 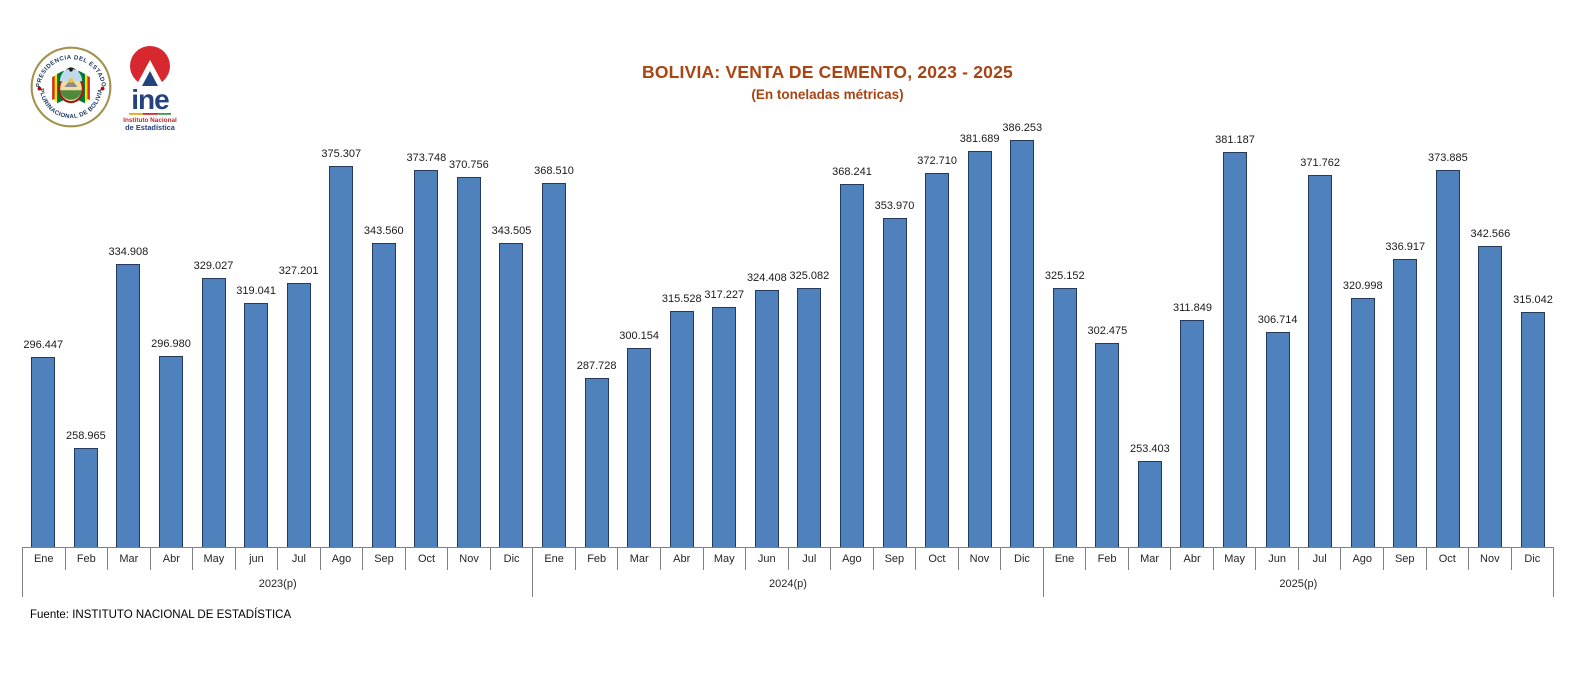 What do you see at coordinates (43, 333) in the screenshot?
I see `bar-slot: 296.447` at bounding box center [43, 333].